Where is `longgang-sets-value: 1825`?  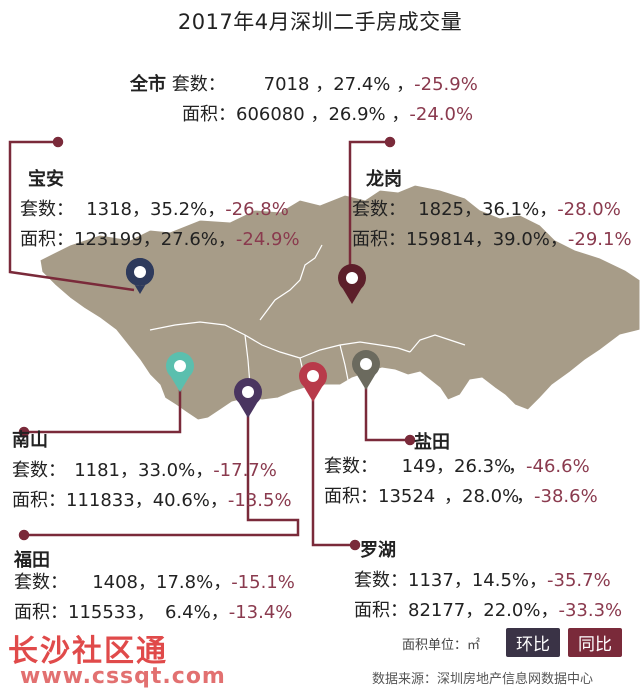 longgang-sets-value: 1825 is located at coordinates (441, 209).